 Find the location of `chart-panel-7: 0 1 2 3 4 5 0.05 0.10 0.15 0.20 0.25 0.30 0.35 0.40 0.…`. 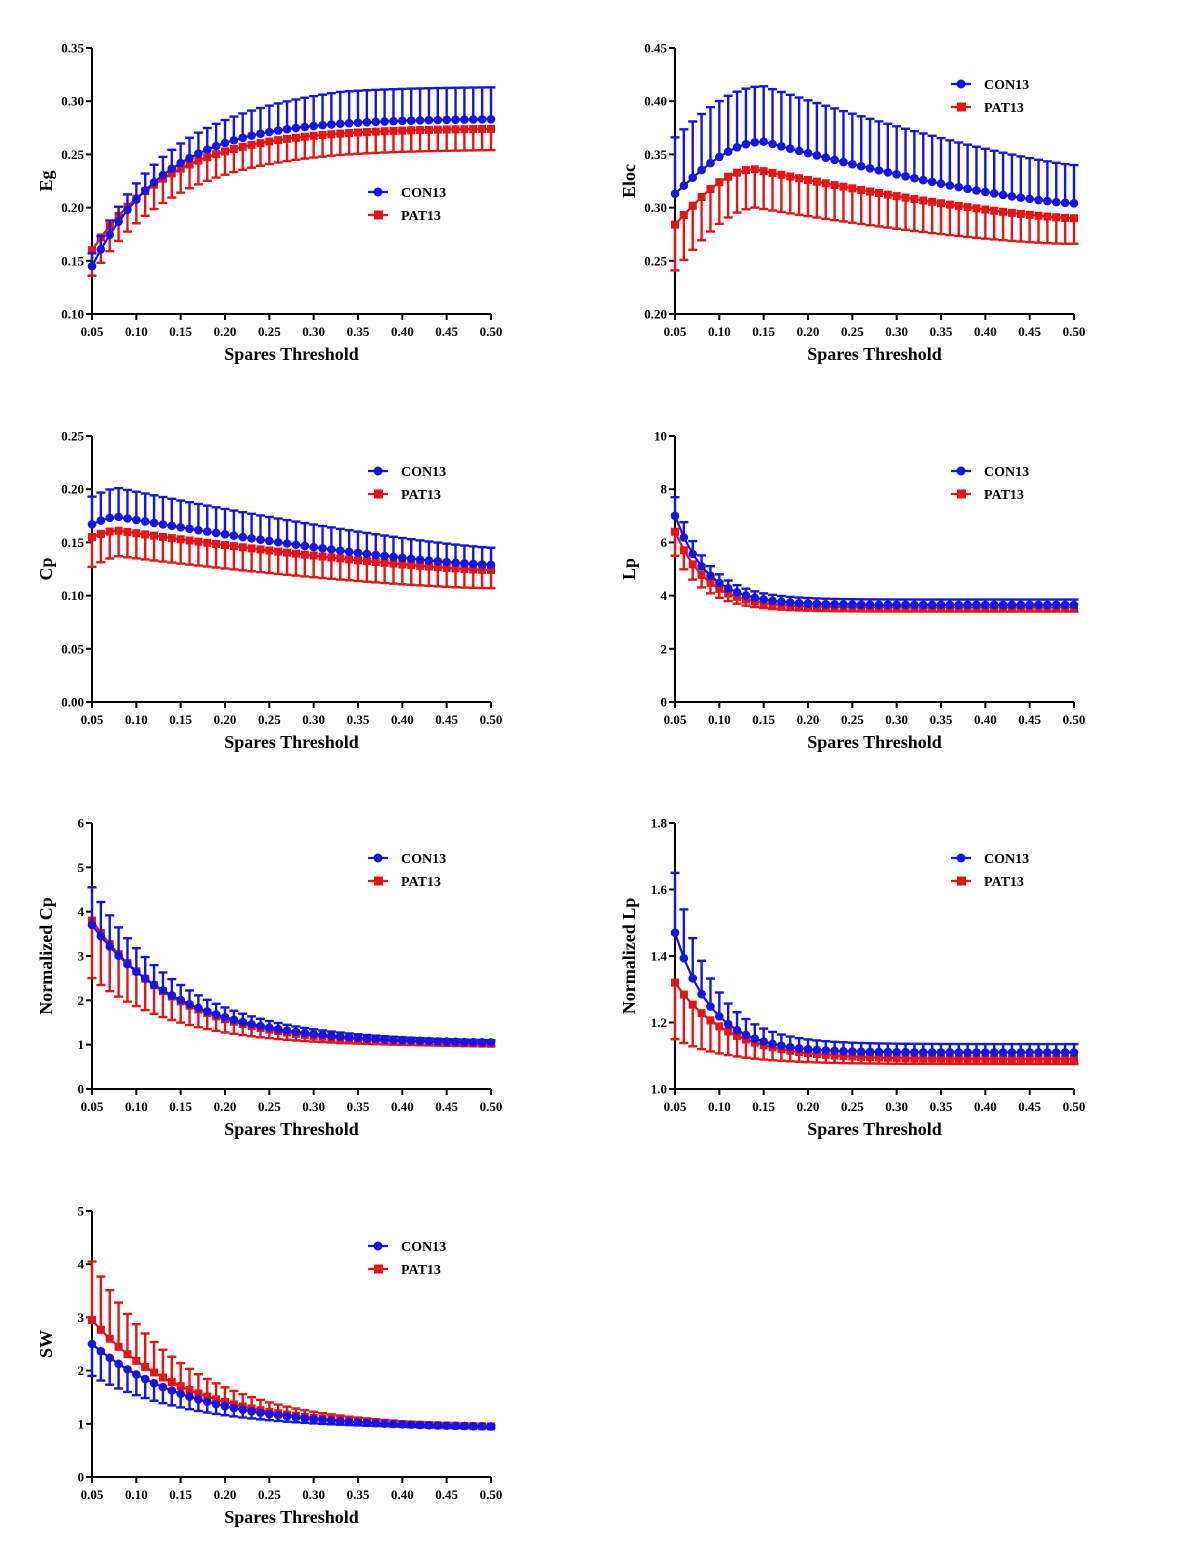

chart-panel-7: 0 1 2 3 4 5 0.05 0.10 0.15 0.20 0.25 0.30 0.35 0.40 0.… is located at coordinates (269, 1366).